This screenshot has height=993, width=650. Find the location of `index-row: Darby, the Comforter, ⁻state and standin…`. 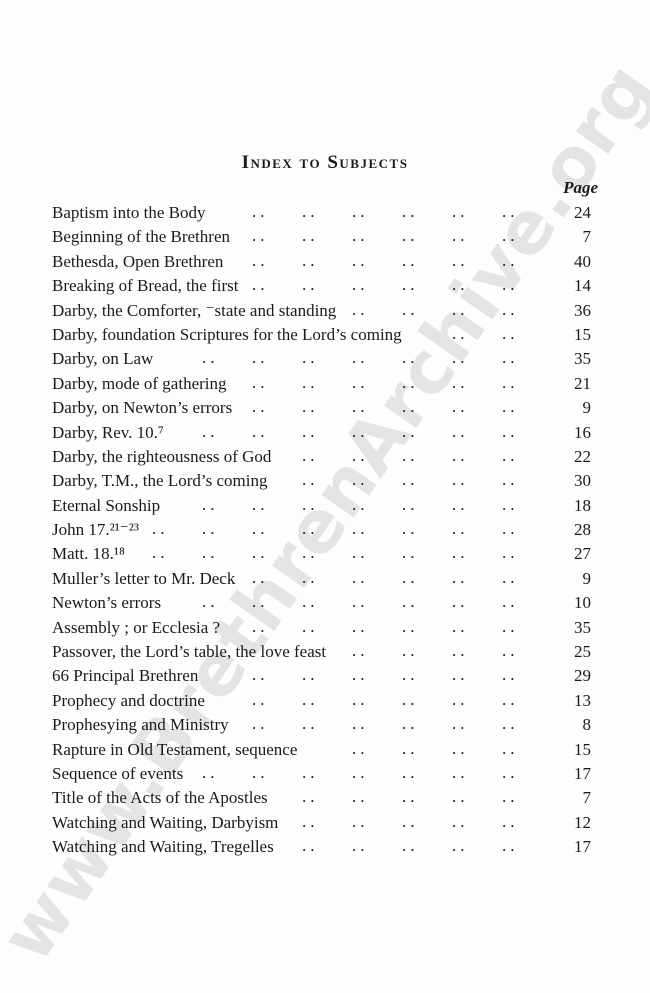

index-row: Darby, the Comforter, ⁻state and standin… is located at coordinates (321, 312).